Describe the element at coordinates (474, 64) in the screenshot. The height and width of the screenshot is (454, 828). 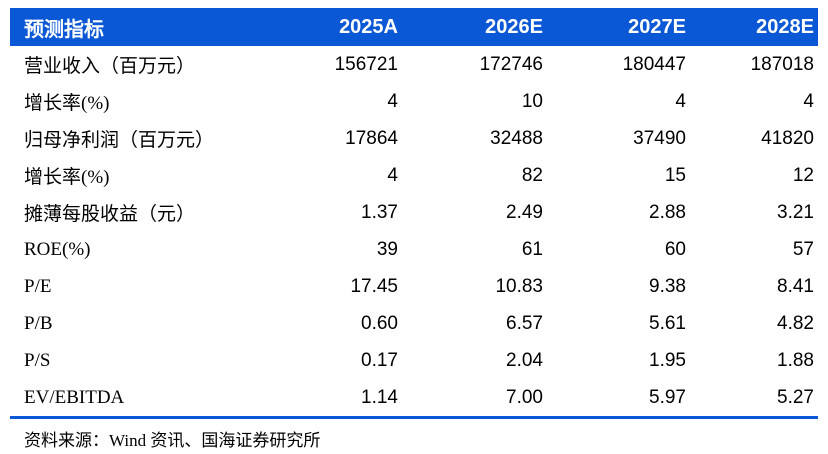
I see `row-value: 172746` at that location.